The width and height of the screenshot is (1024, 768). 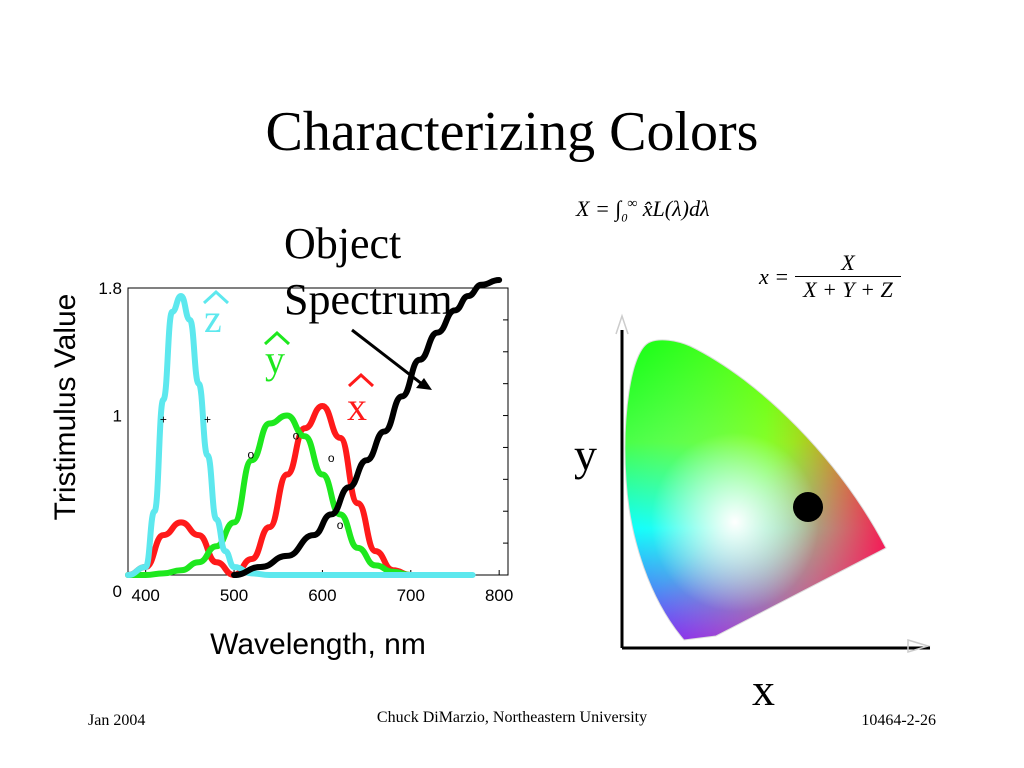 What do you see at coordinates (357, 406) in the screenshot?
I see `x-hat-label: x` at bounding box center [357, 406].